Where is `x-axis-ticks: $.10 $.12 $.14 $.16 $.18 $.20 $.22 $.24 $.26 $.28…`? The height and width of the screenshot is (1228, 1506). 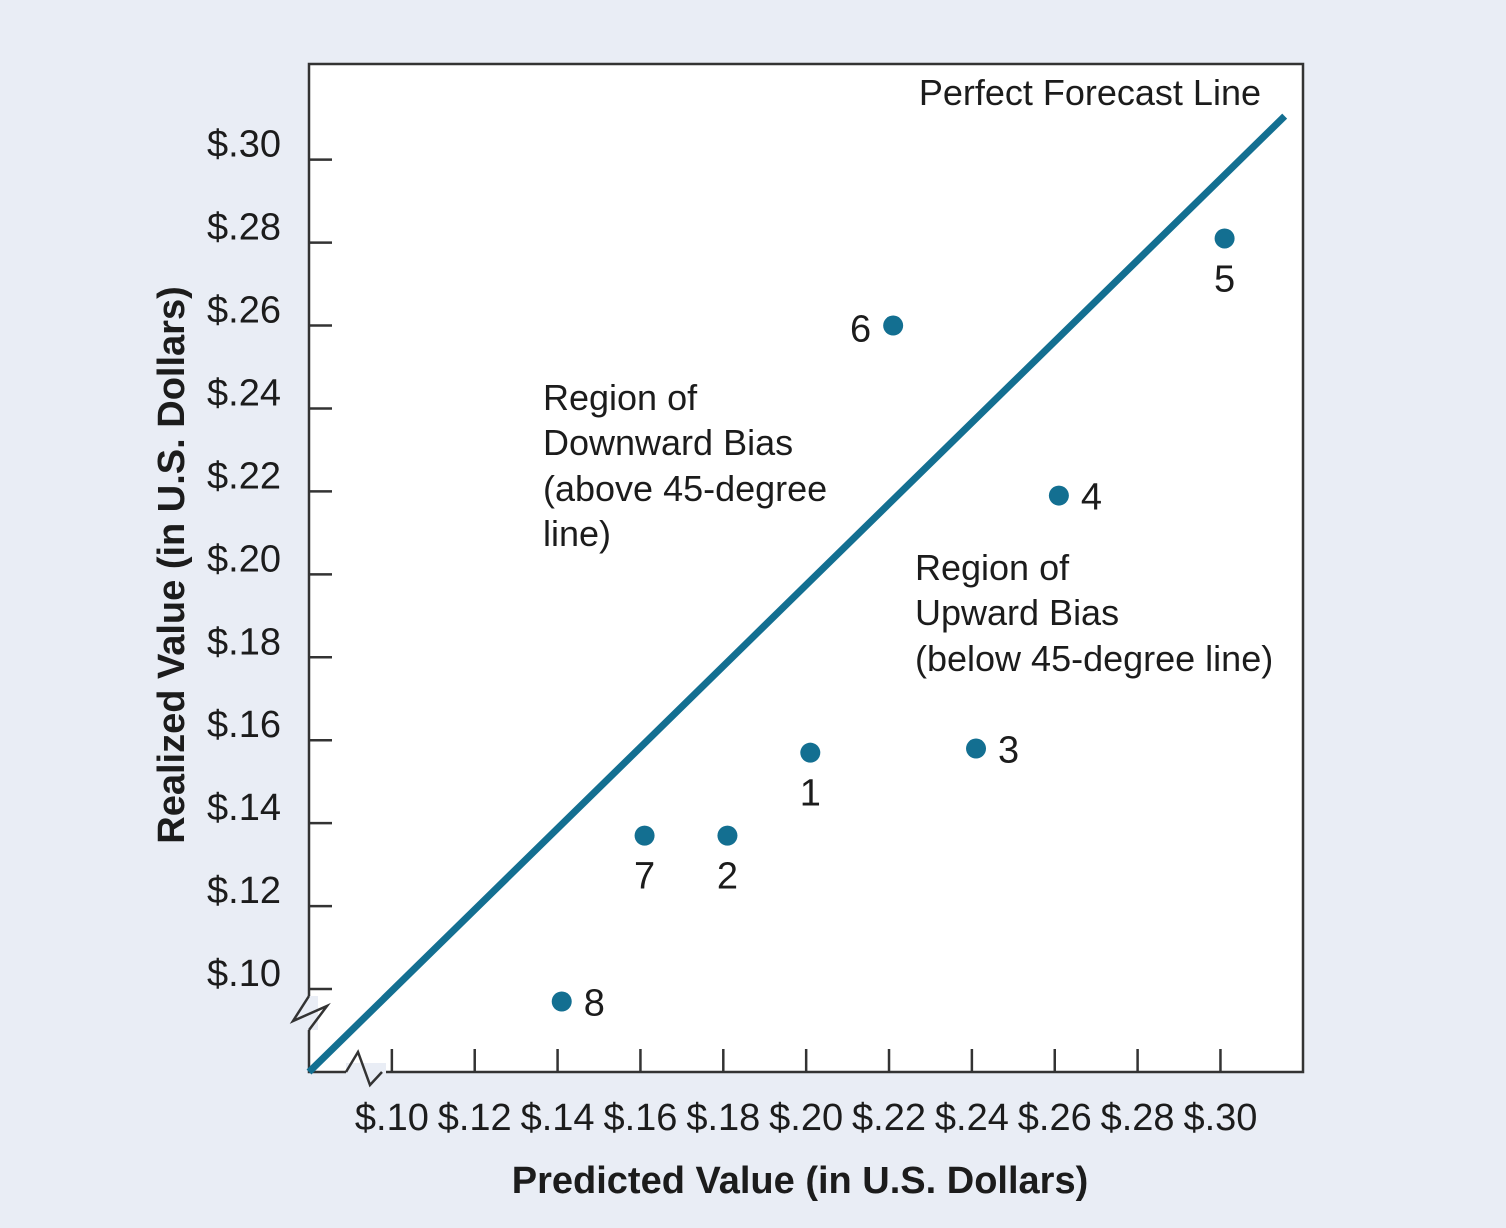
x-axis-ticks: $.10 $.12 $.14 $.16 $.18 $.20 $.22 $.24 $.26 $.28… is located at coordinates (806, 1094).